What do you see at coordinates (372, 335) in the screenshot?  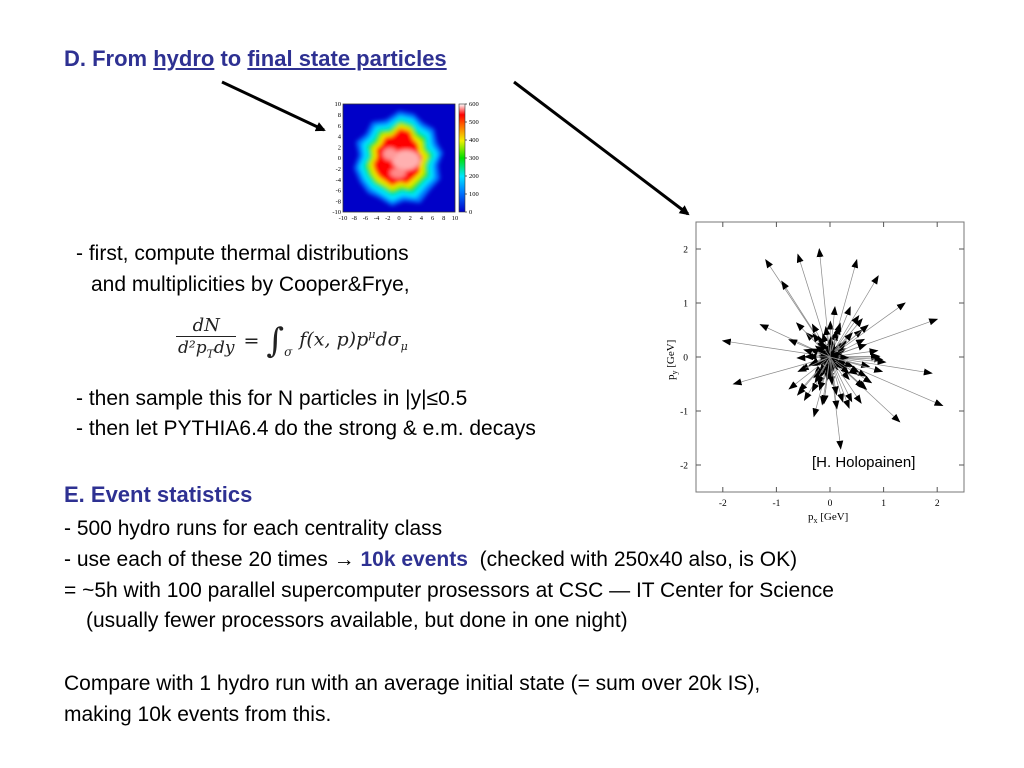 I see `rhs-sup: μ` at bounding box center [372, 335].